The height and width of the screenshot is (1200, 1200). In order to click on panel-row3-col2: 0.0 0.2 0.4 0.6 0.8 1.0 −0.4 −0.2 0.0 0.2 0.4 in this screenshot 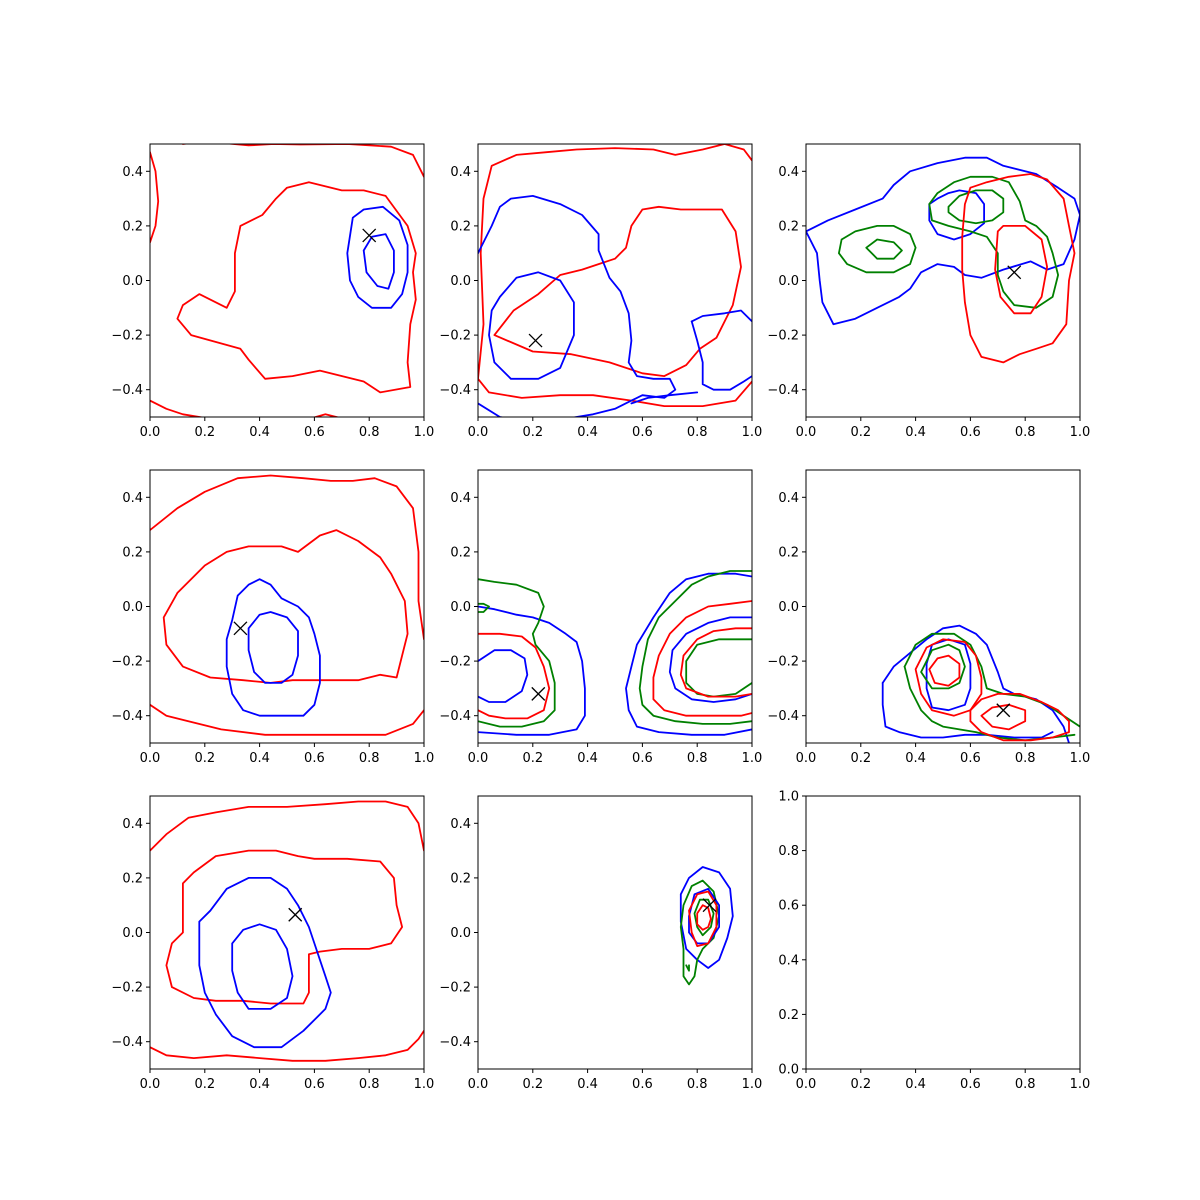, I will do `click(601, 943)`.